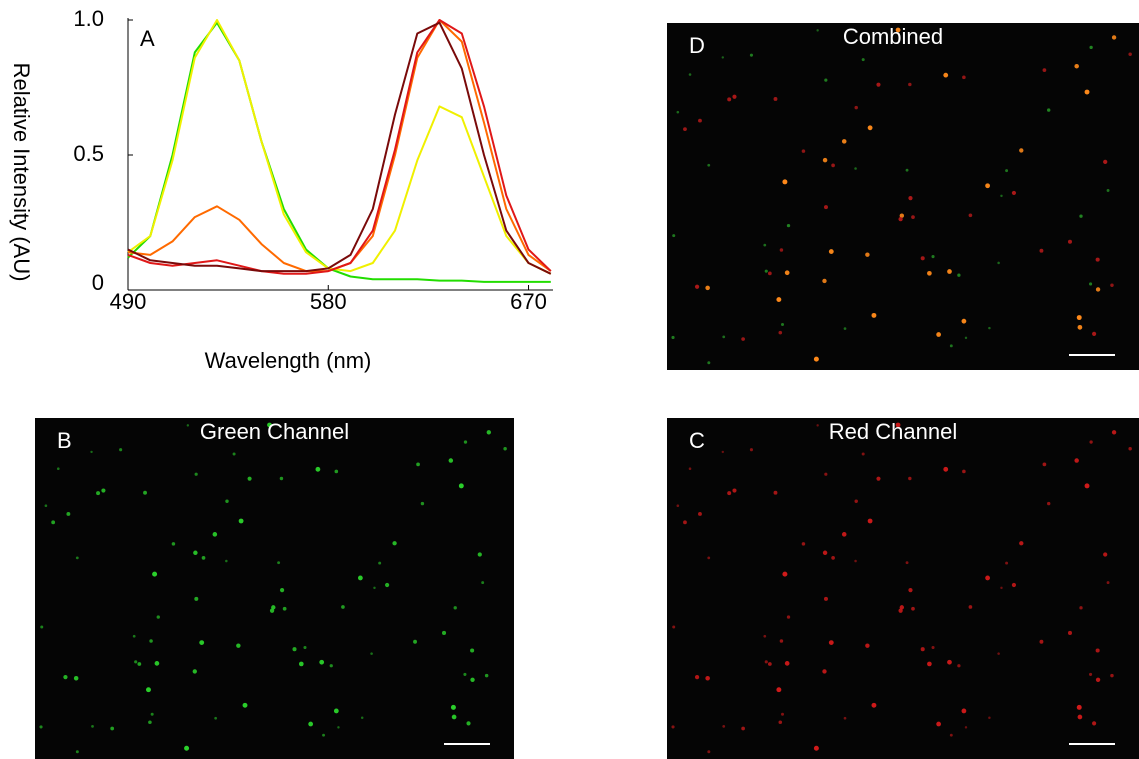  I want to click on y-tick-label: 0.5, so click(88, 153).